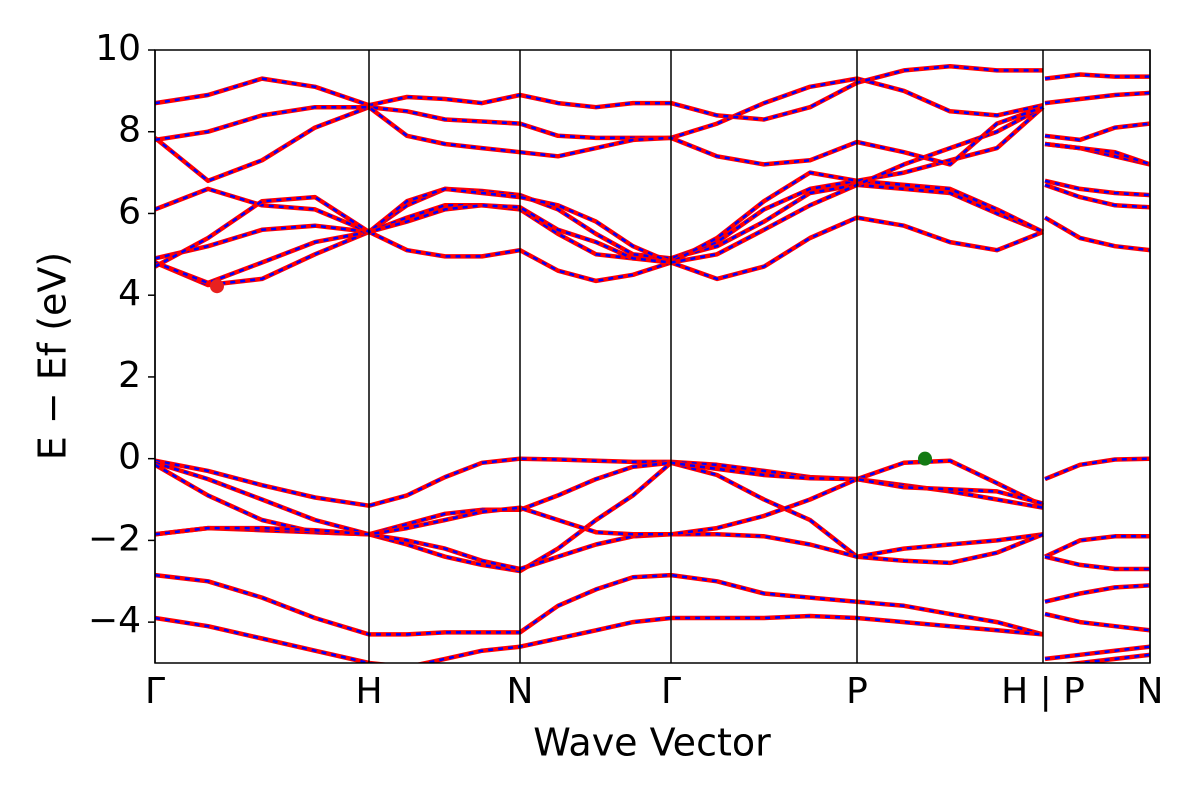 Image resolution: width=1200 pixels, height=800 pixels. Describe the element at coordinates (129, 293) in the screenshot. I see `y-tick-label: 4` at that location.